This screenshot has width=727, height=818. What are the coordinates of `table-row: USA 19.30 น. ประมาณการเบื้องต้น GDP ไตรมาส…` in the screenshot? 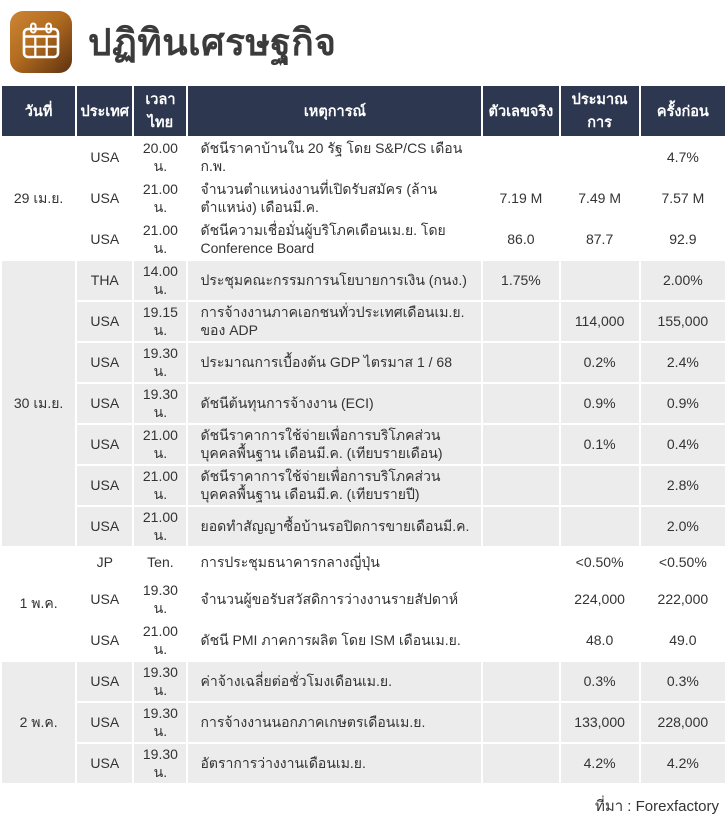 It's located at (363, 362).